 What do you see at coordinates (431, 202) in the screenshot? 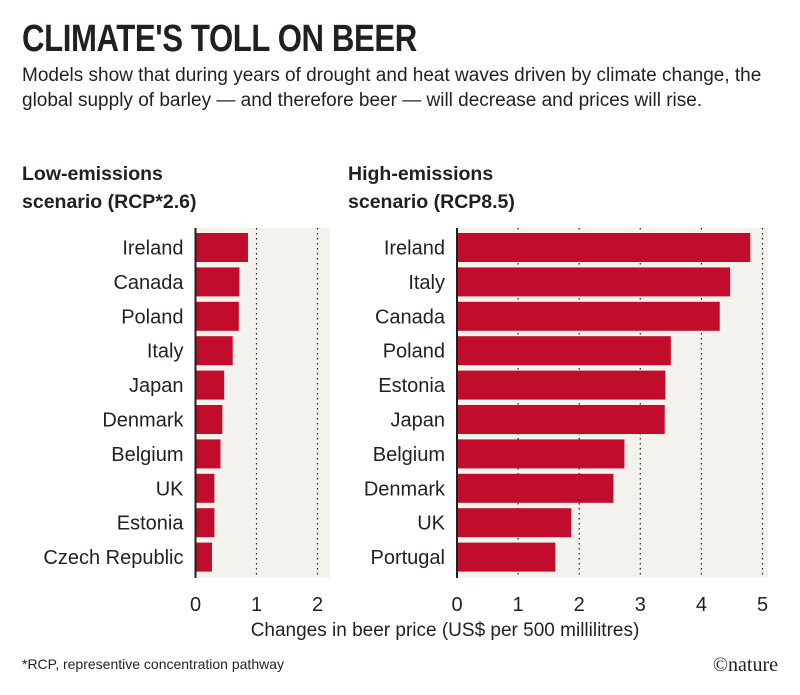
I see `panel-title-line: scenario (RCP8.5)` at bounding box center [431, 202].